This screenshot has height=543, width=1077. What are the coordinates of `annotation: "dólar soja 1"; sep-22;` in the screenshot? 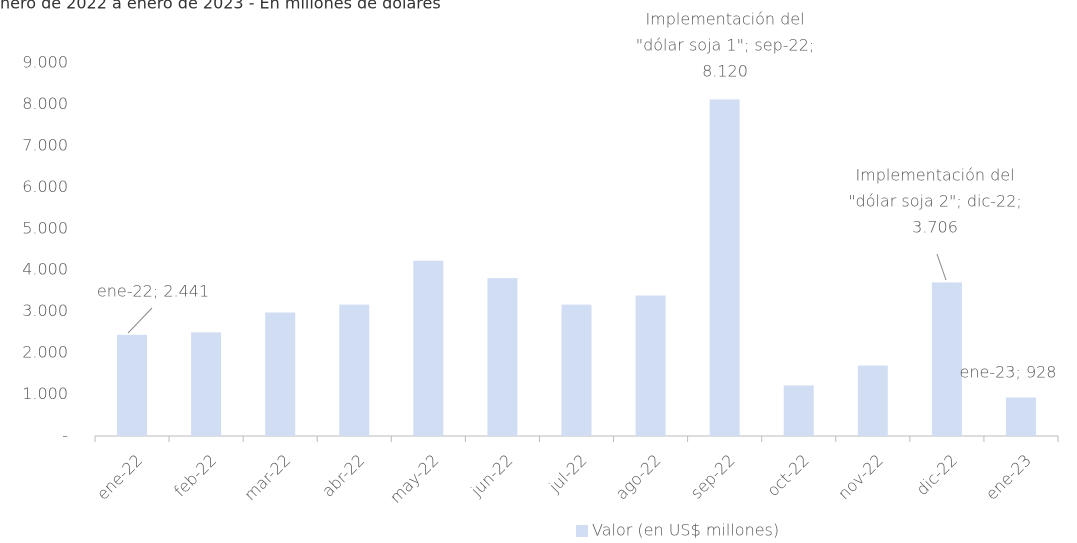 It's located at (725, 45).